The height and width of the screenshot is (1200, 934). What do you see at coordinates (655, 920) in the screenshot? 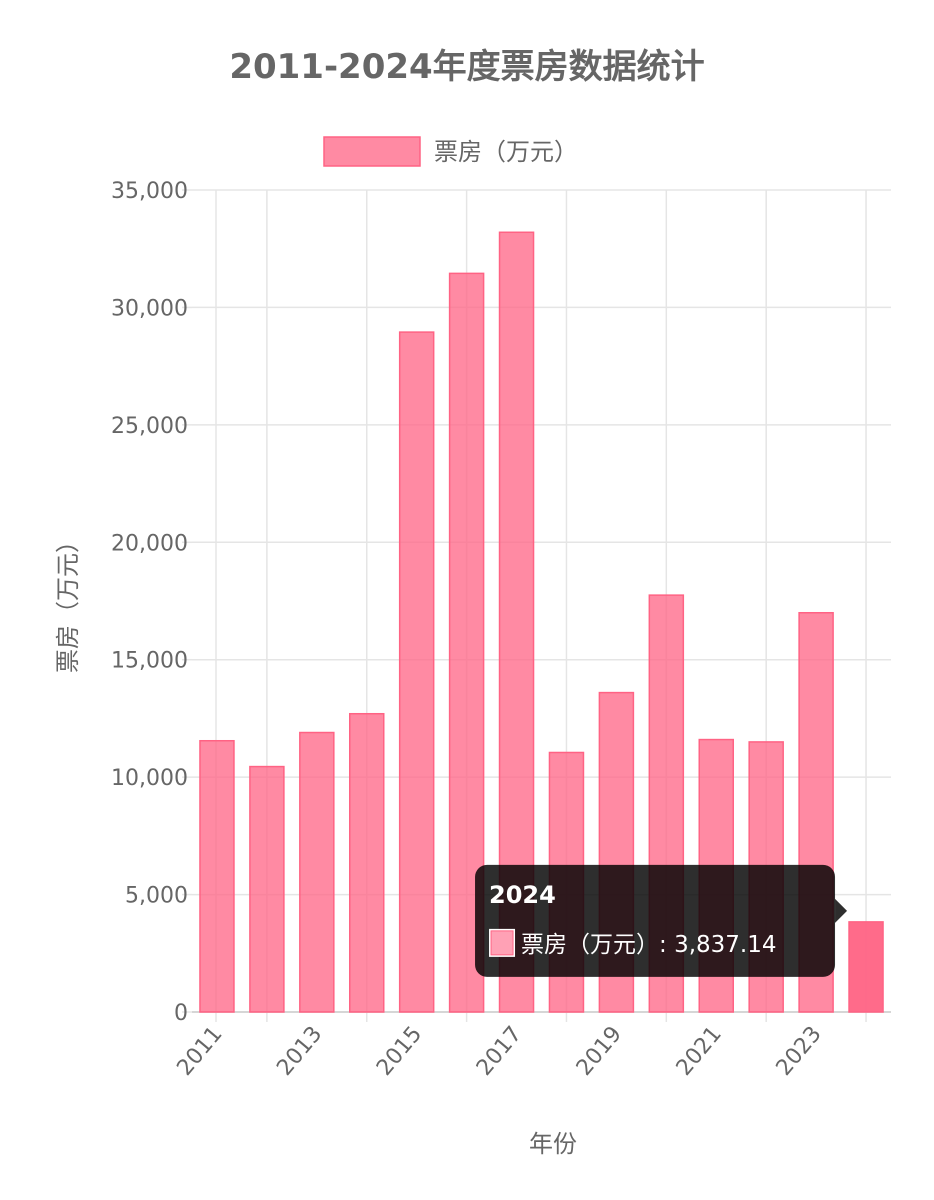
I see `tooltip-background` at bounding box center [655, 920].